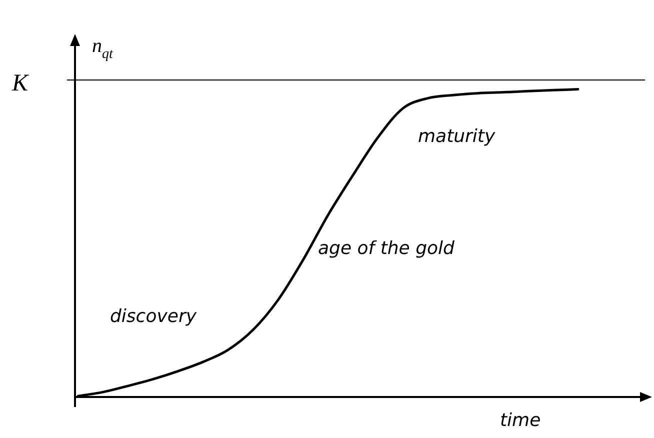 The image size is (654, 438). What do you see at coordinates (387, 248) in the screenshot?
I see `annotation: age of the gold` at bounding box center [387, 248].